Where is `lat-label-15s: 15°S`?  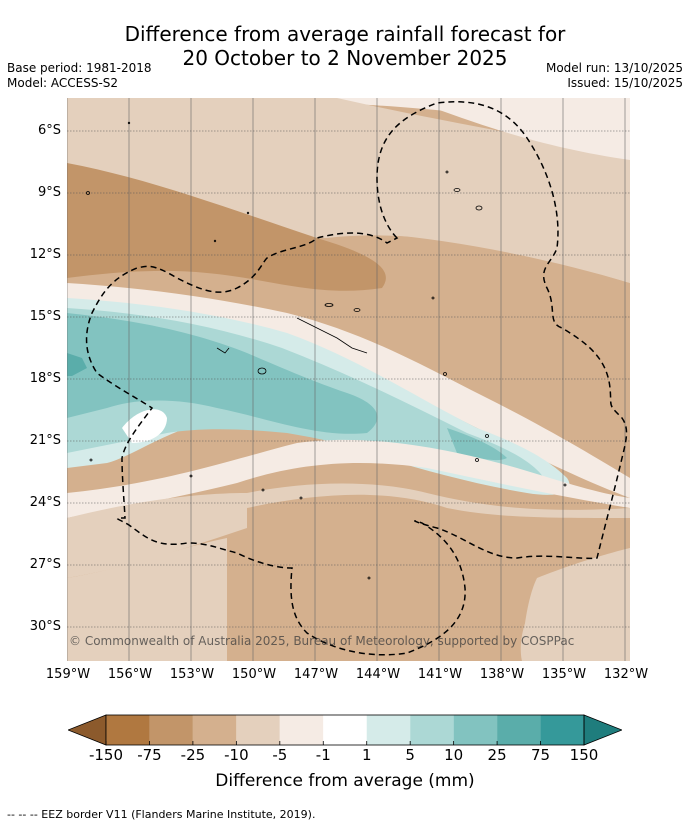
lat-label-15s: 15°S is located at coordinates (45, 316).